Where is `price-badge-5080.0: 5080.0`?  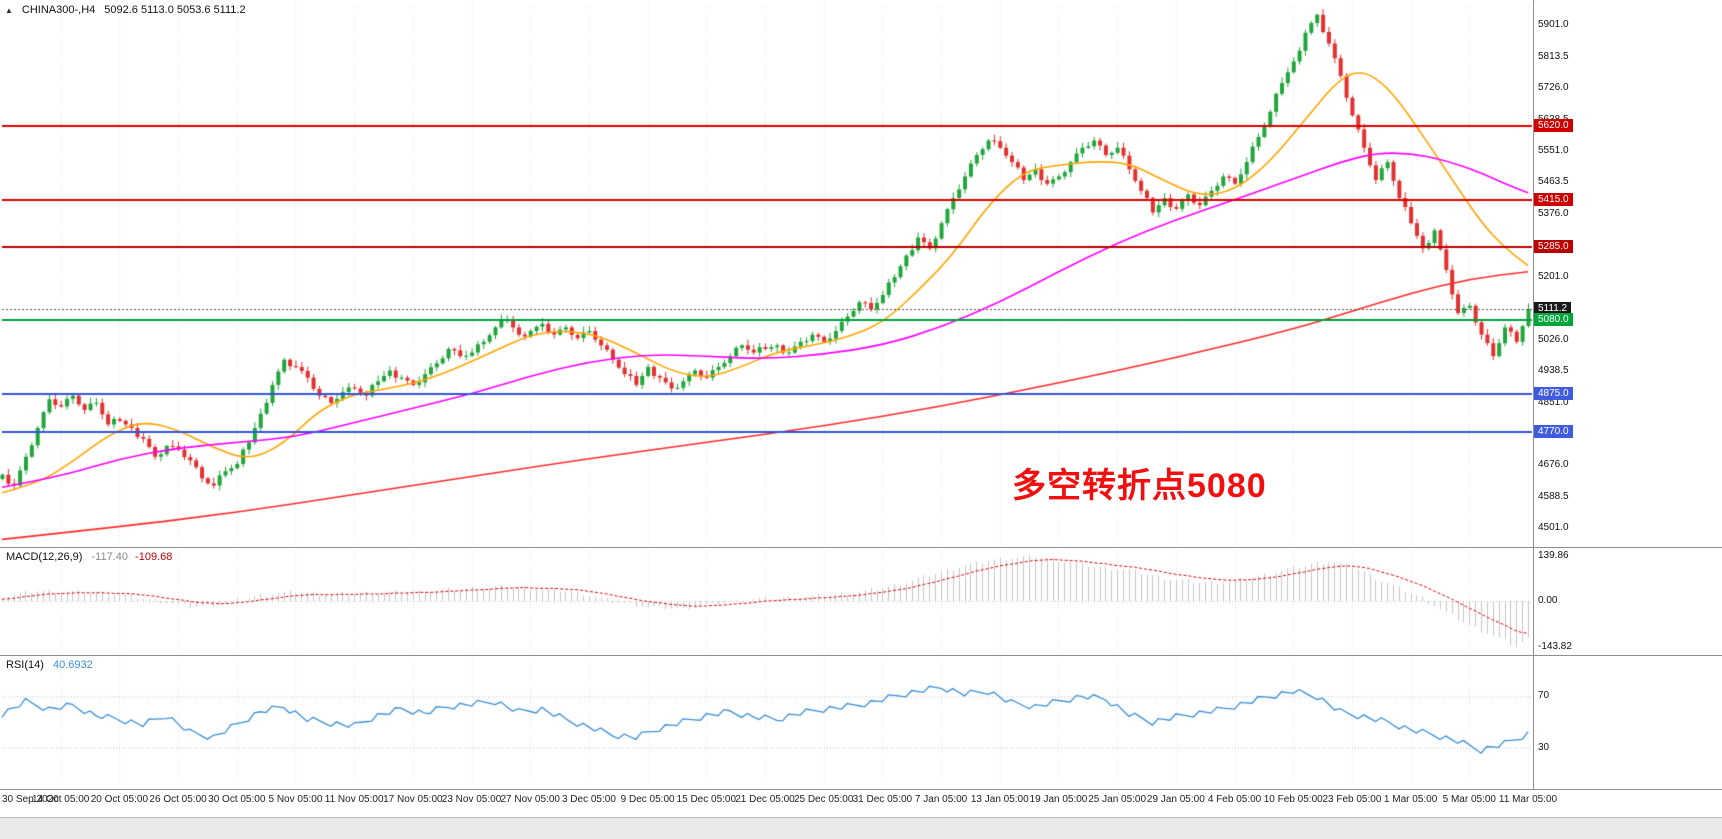 price-badge-5080.0: 5080.0 is located at coordinates (1553, 320).